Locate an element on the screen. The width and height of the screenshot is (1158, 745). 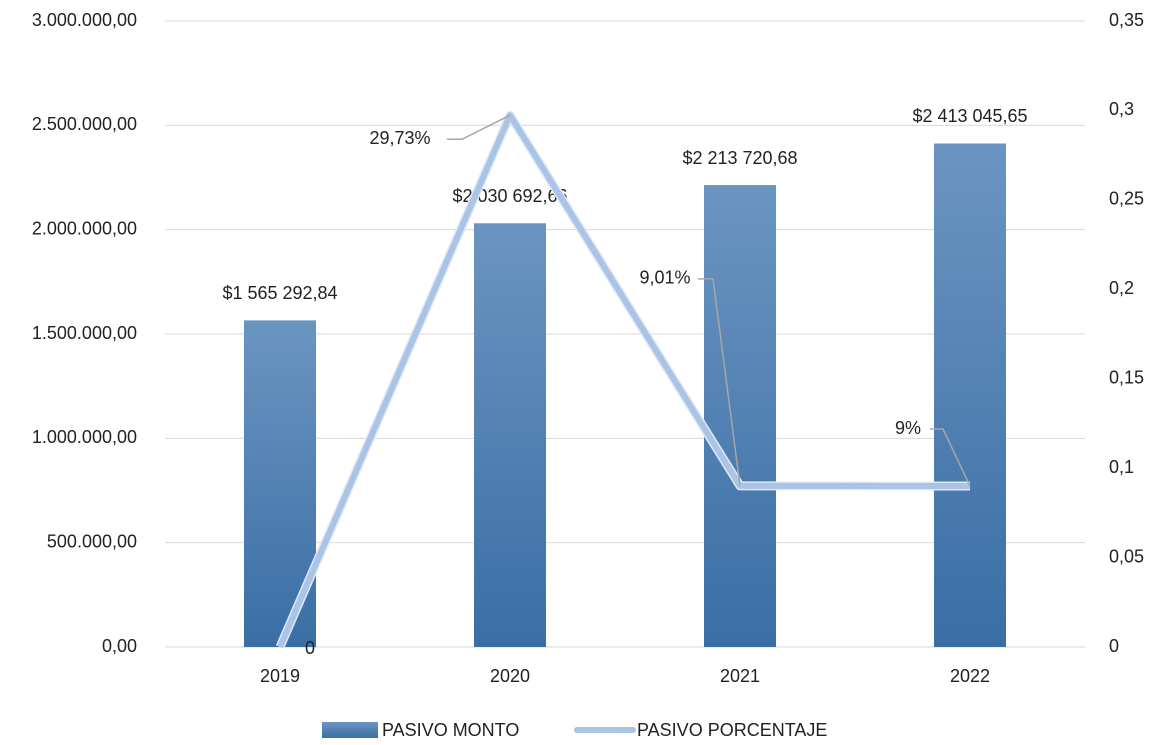
y-tick-label: 500.000,00 is located at coordinates (92, 541).